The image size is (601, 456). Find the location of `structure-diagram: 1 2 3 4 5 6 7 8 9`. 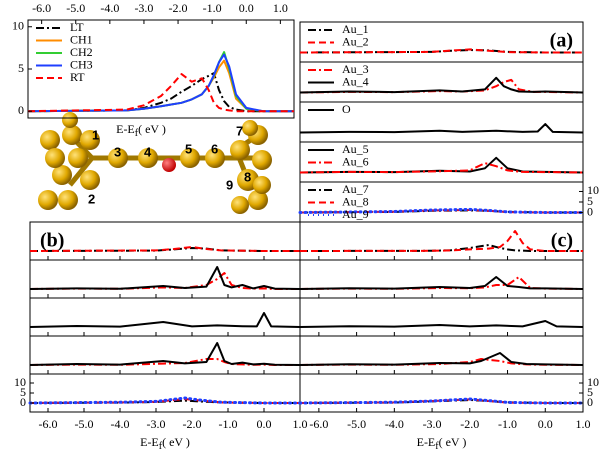

structure-diagram: 1 2 3 4 5 6 7 8 9 is located at coordinates (155, 163).